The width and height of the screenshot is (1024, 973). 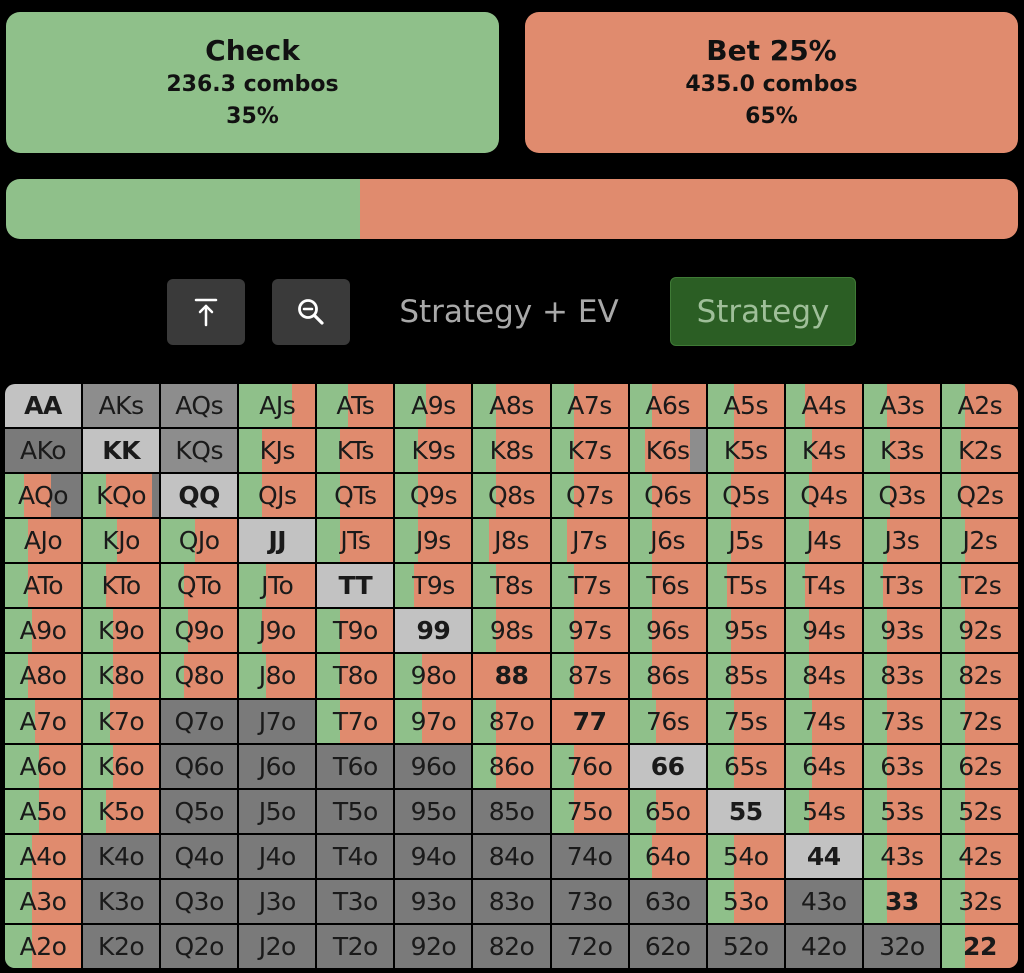 I want to click on hand-cell-85o: 85o, so click(x=511, y=811).